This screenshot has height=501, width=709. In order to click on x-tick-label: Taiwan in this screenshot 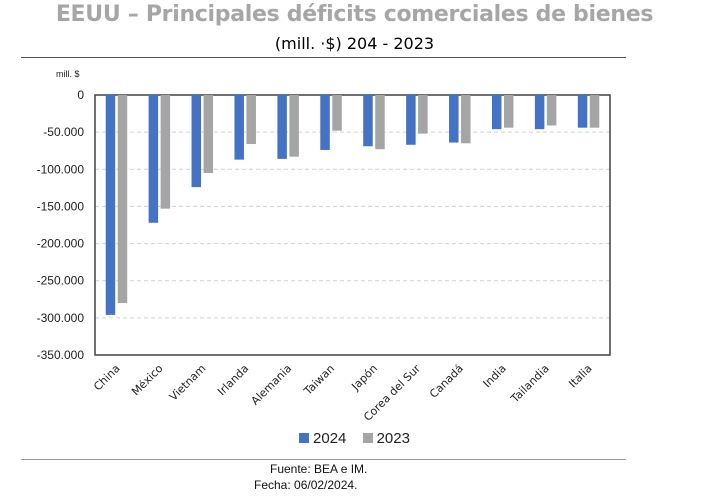, I will do `click(319, 380)`.